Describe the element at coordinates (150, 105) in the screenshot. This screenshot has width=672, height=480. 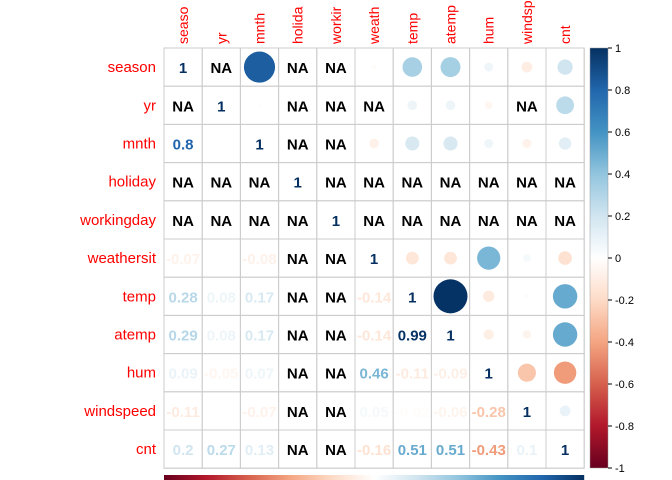
I see `row-label: yr` at that location.